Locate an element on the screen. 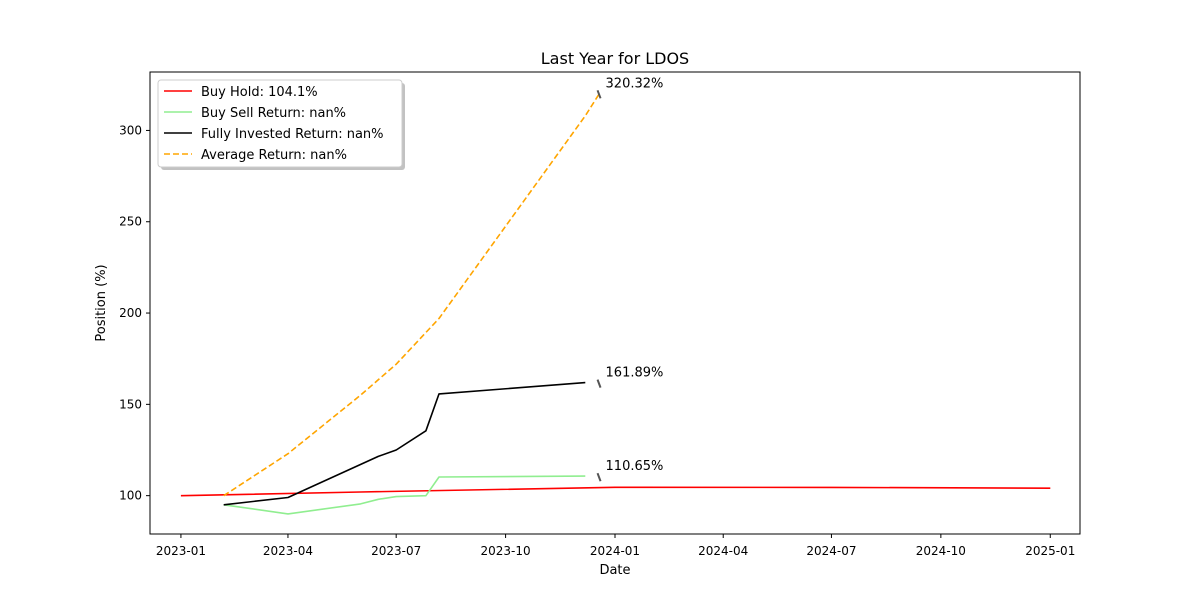  x-tick-label: 2024-01 is located at coordinates (615, 551).